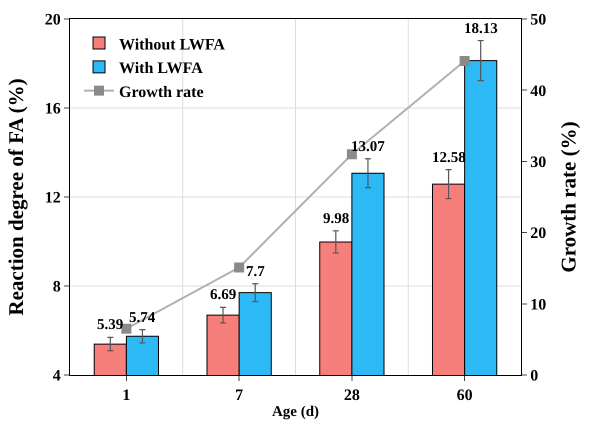 Image resolution: width=591 pixels, height=429 pixels. Describe the element at coordinates (142, 318) in the screenshot. I see `data-label: 5.74` at that location.